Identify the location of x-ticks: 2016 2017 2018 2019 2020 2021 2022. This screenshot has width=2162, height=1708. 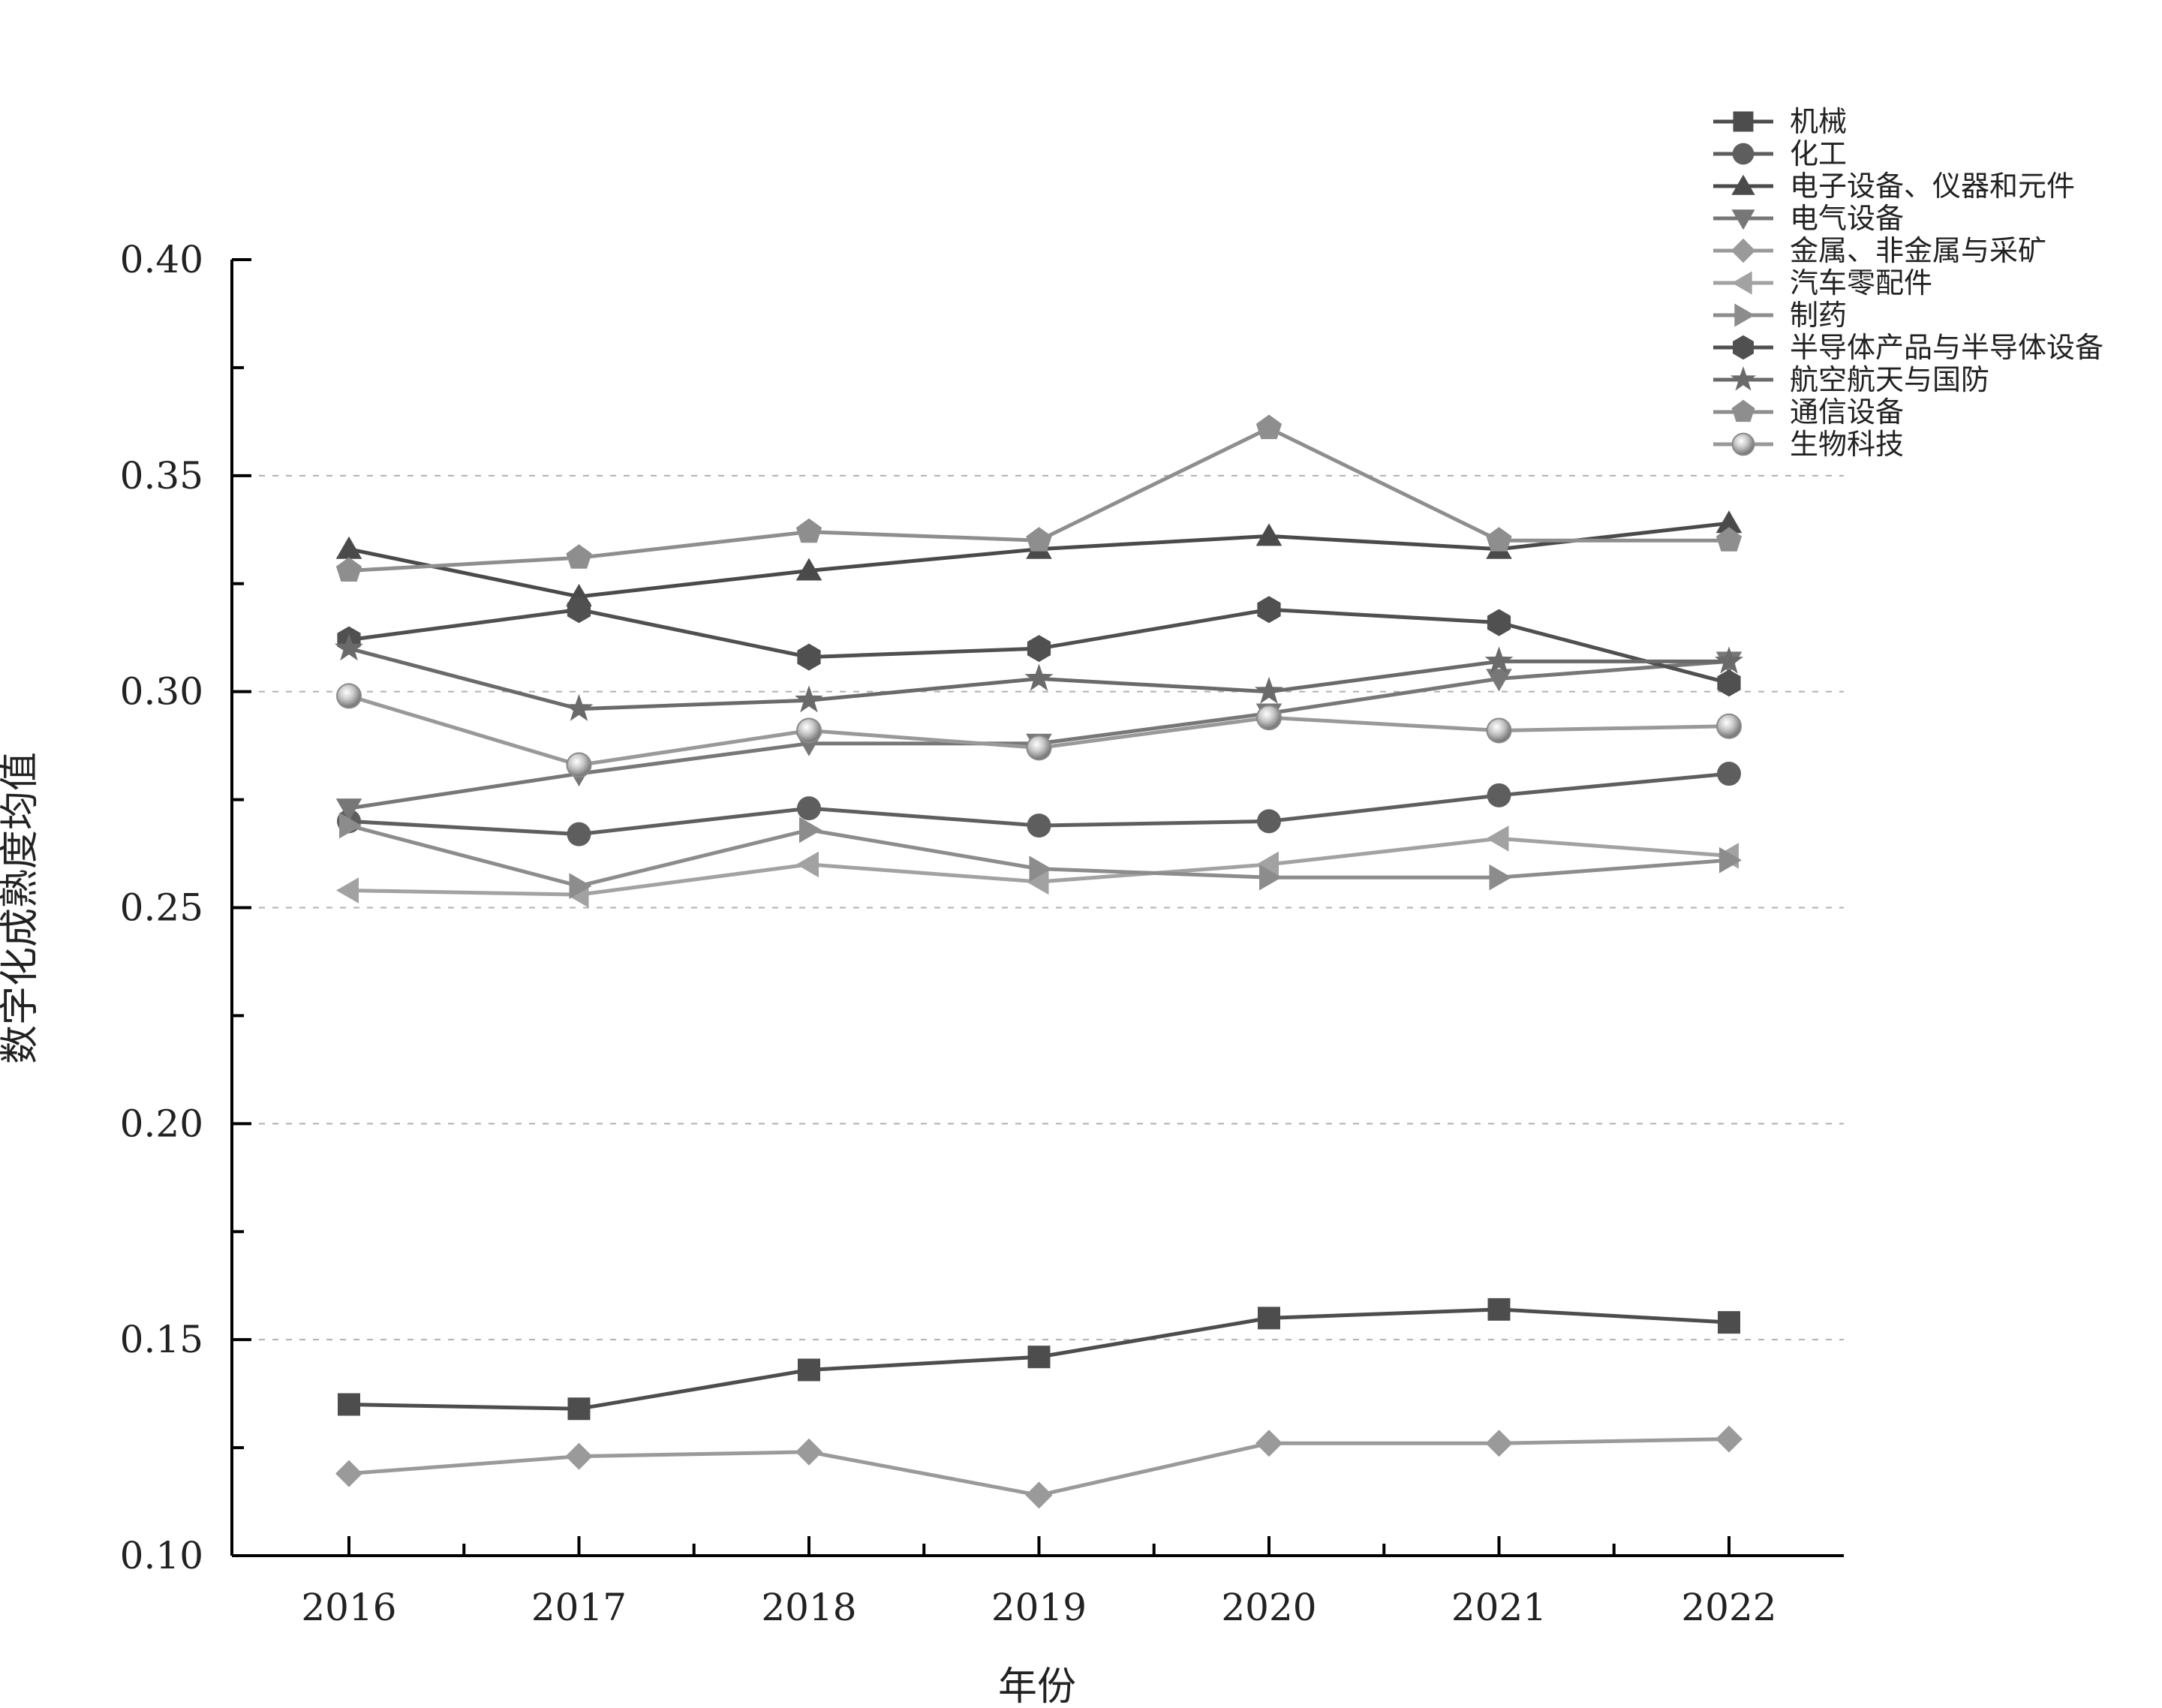
(1039, 1582).